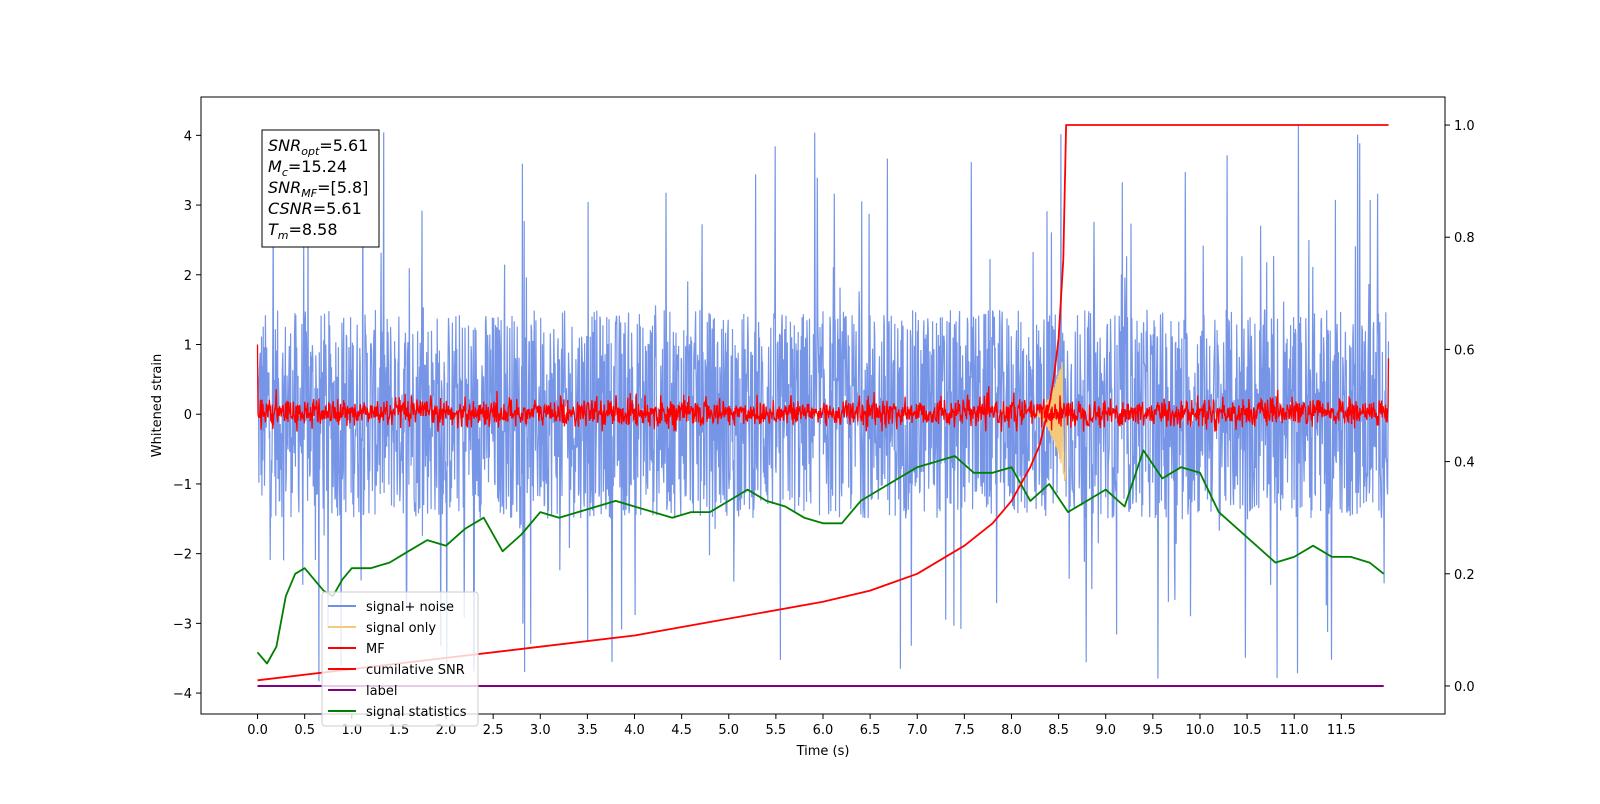 The image size is (1600, 804). Describe the element at coordinates (188, 415) in the screenshot. I see `y-tick-label: 0` at that location.